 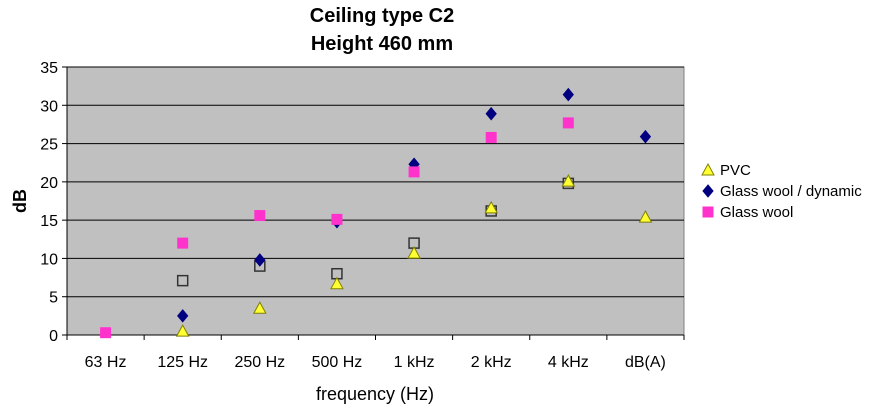 I want to click on x-axis-label: frequency (Hz), so click(x=375, y=394).